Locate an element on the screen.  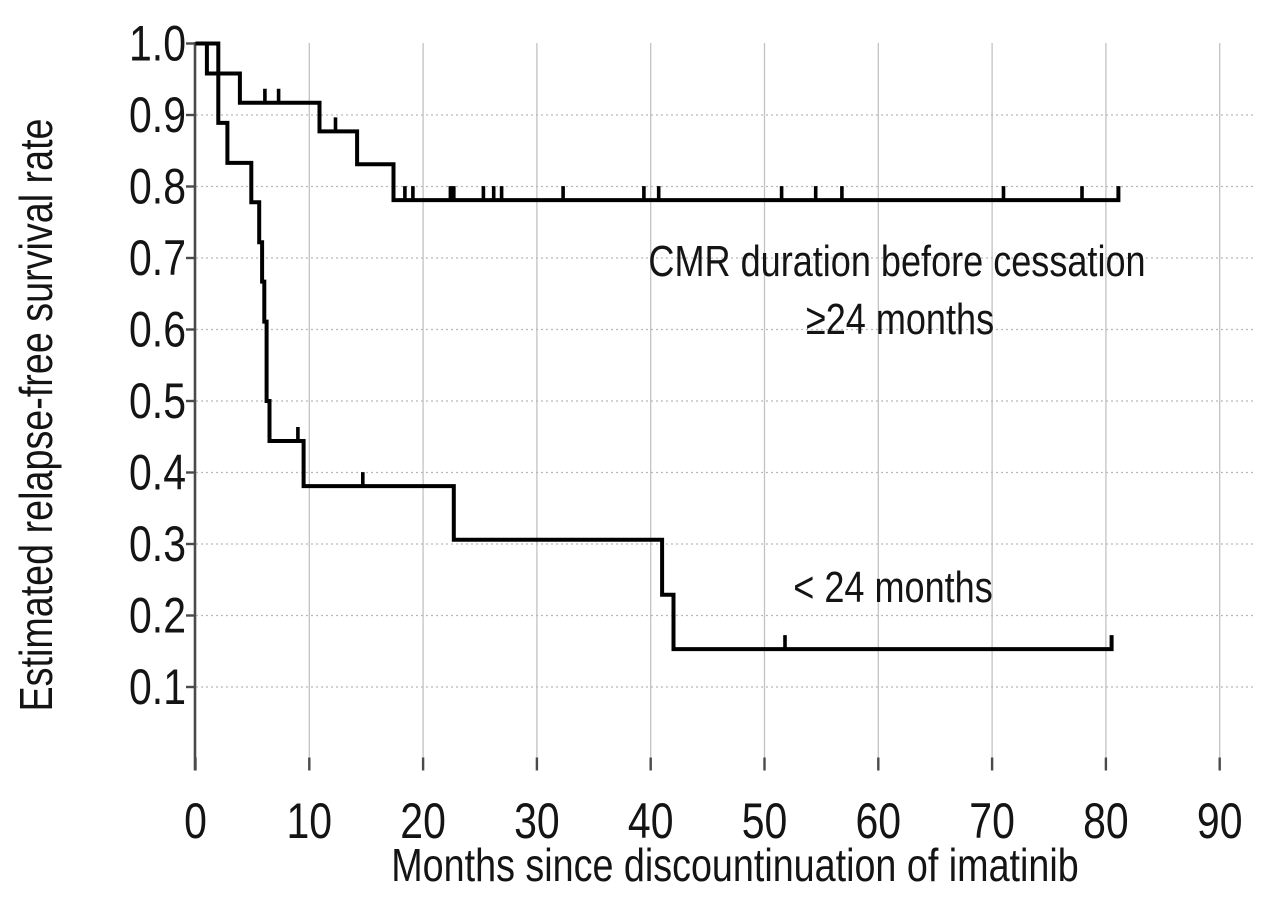
annotation-upper-curve: CMR duration before cessation ≥24 months is located at coordinates (896, 290).